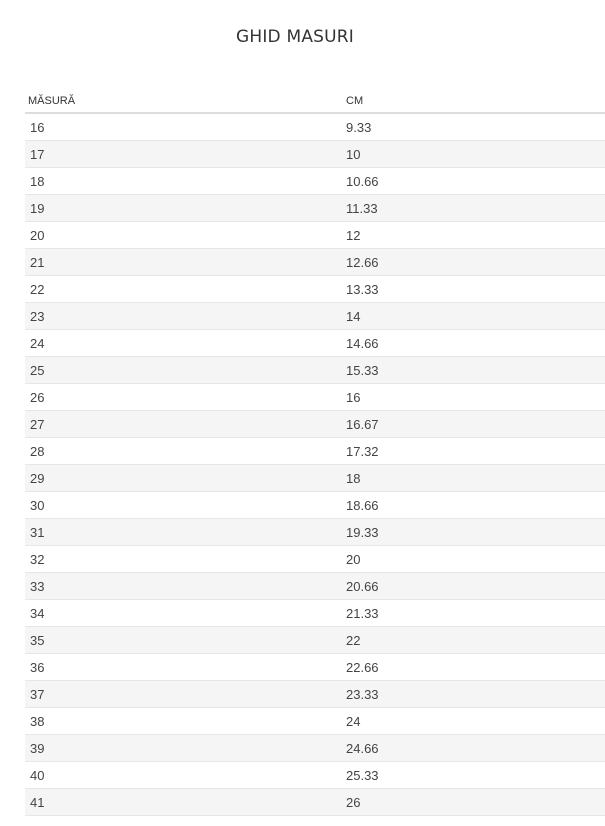  What do you see at coordinates (184, 101) in the screenshot?
I see `column-header-size: MĂSURĂ` at bounding box center [184, 101].